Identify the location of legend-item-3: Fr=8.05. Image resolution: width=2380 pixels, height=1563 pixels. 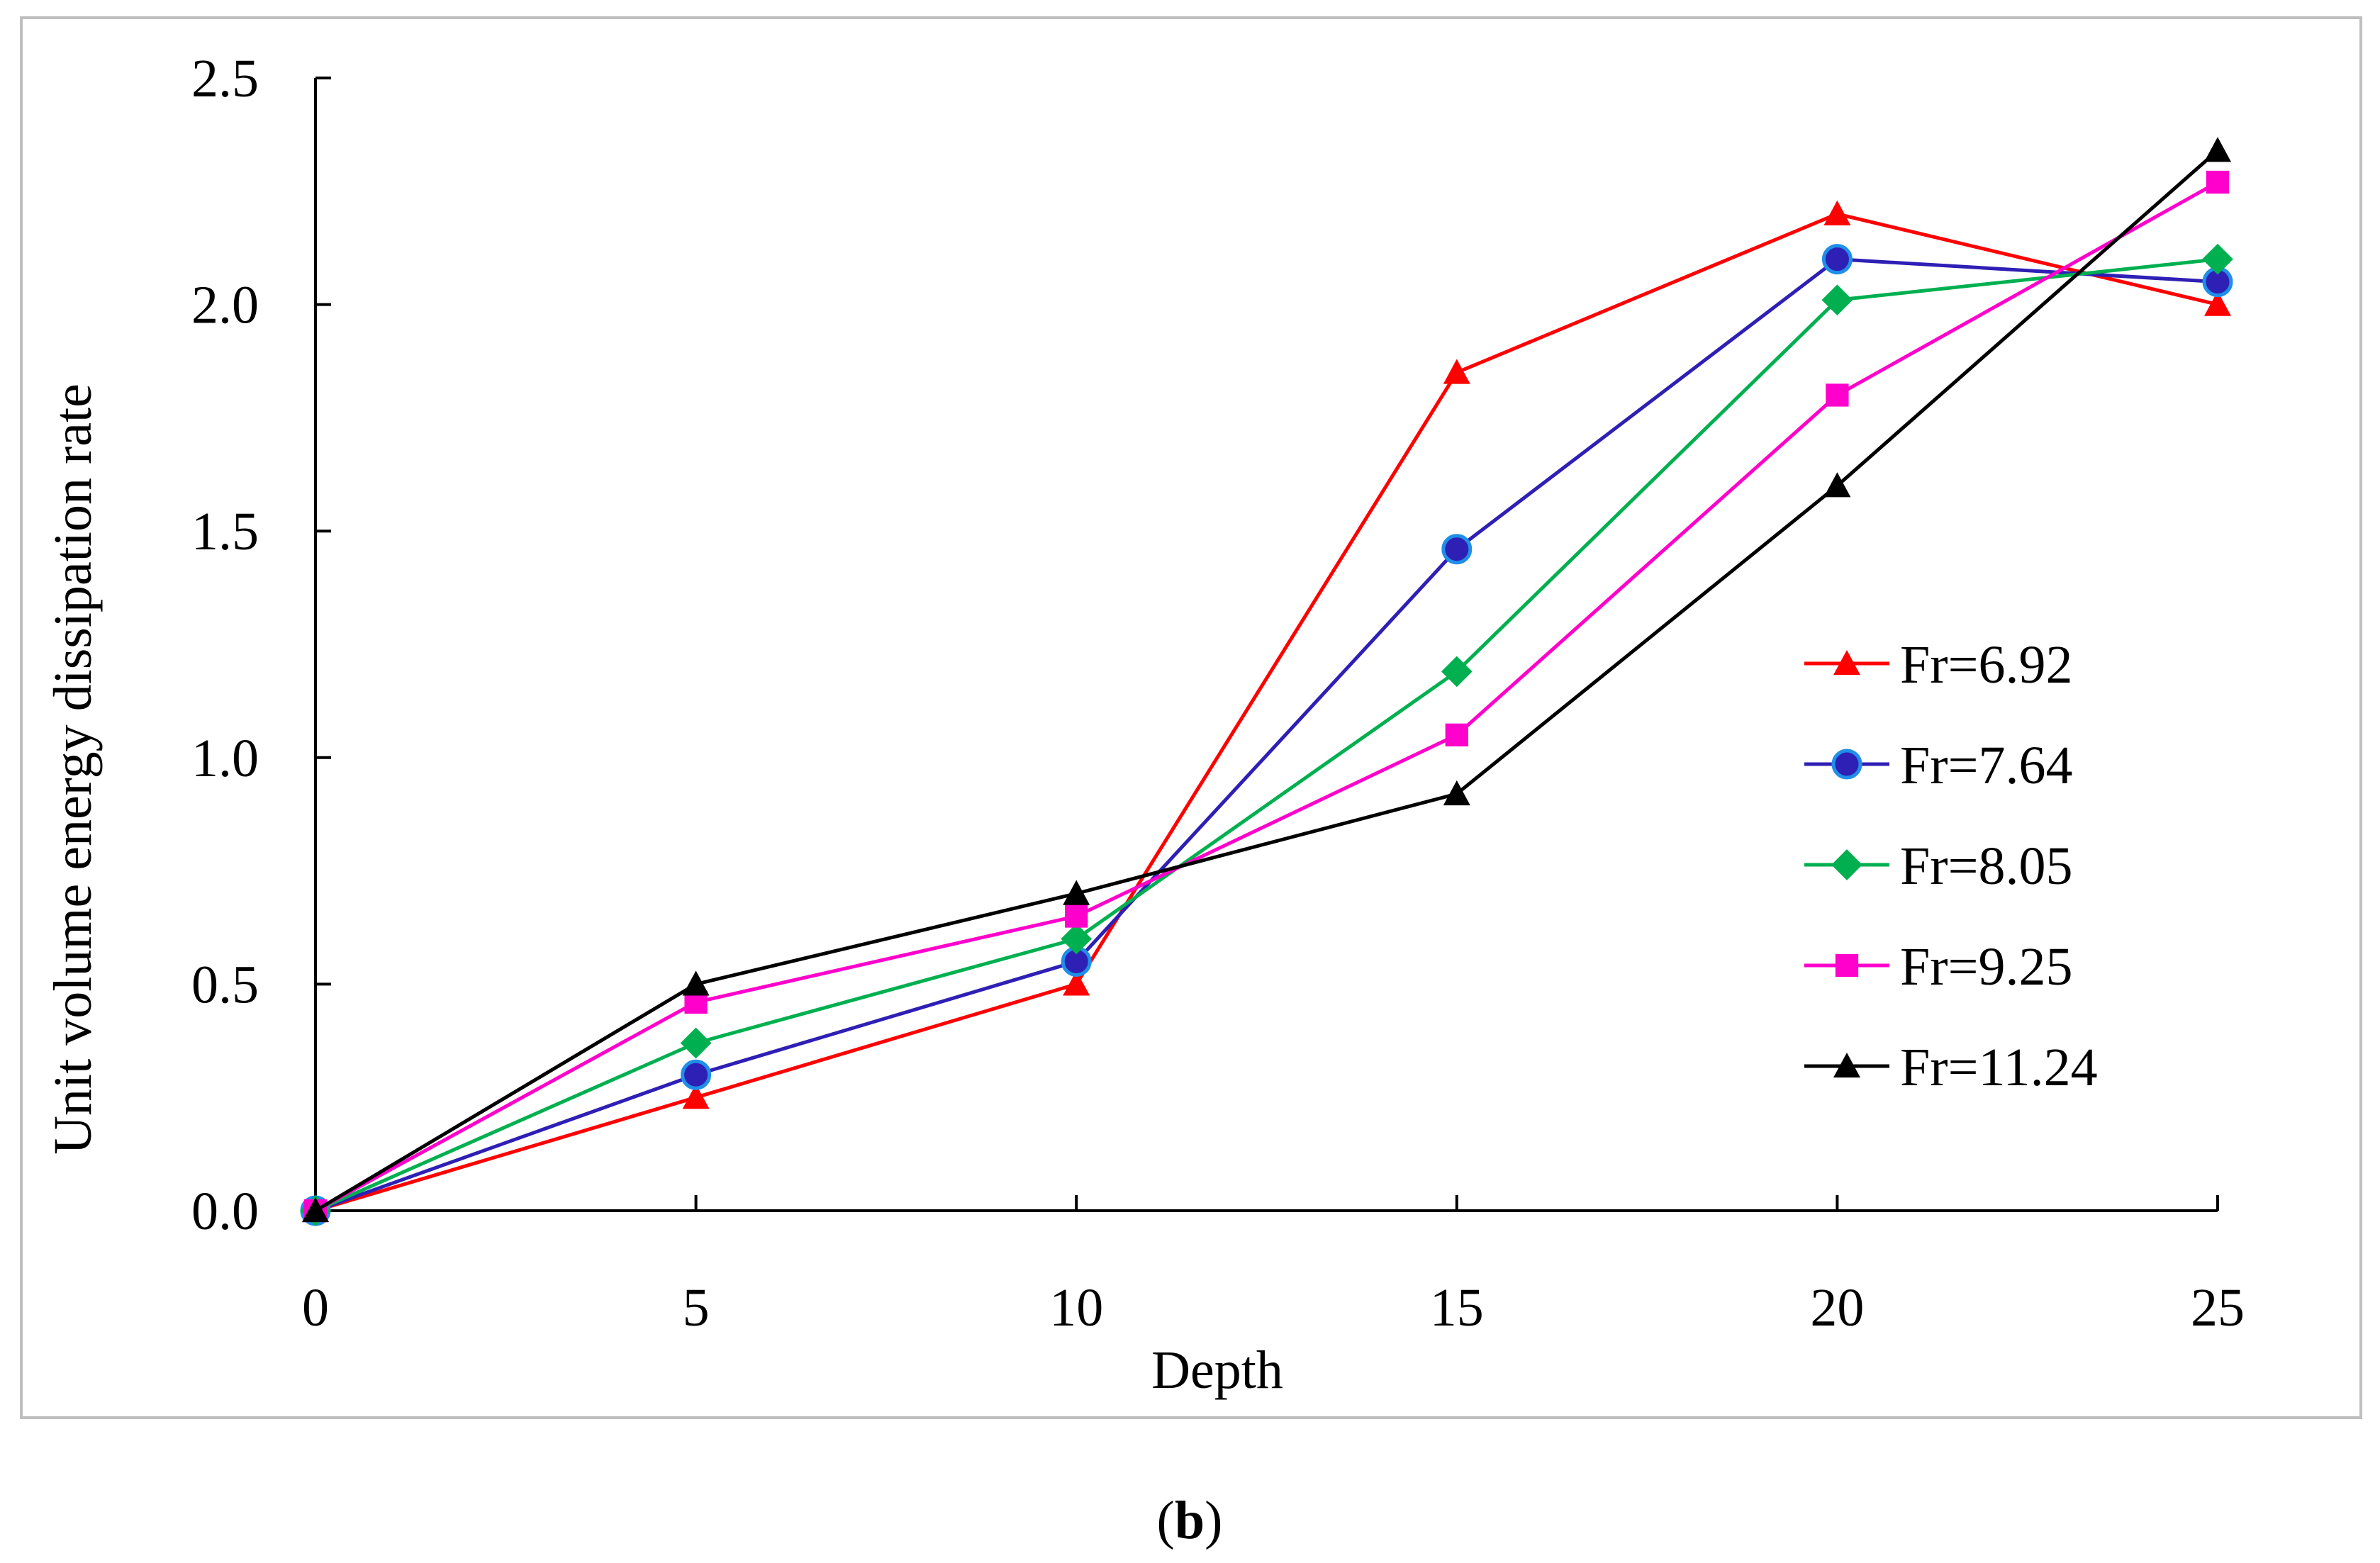
(1938, 866).